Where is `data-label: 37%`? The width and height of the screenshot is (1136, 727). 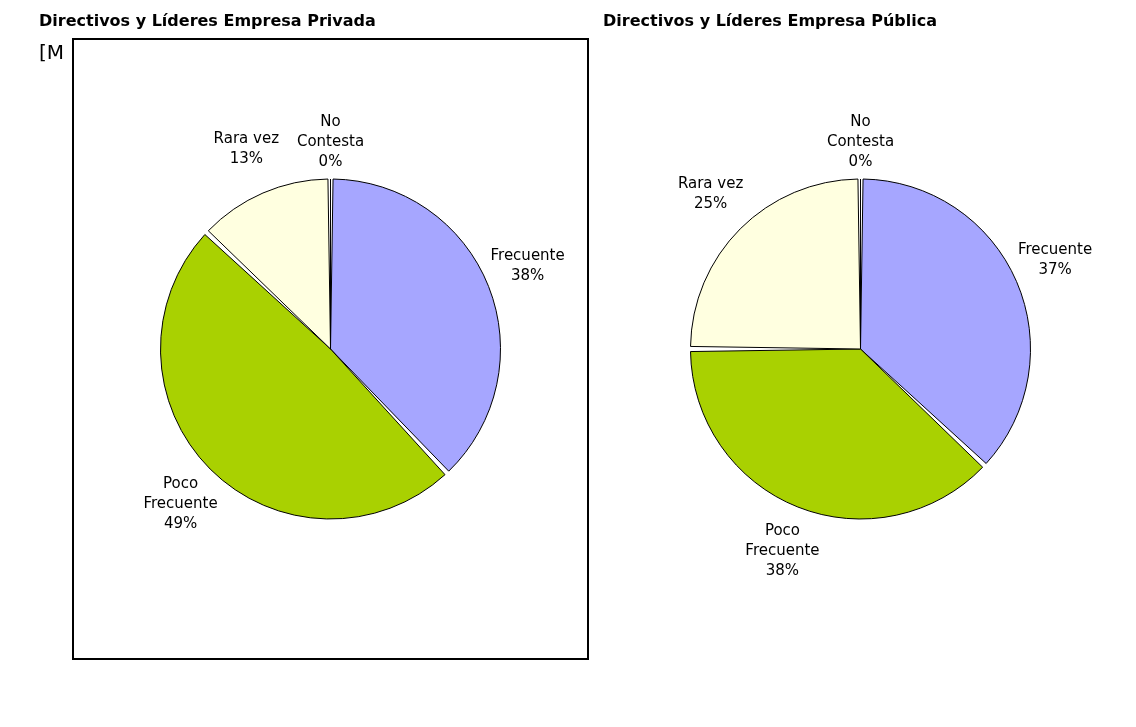
data-label: 37% is located at coordinates (1055, 268).